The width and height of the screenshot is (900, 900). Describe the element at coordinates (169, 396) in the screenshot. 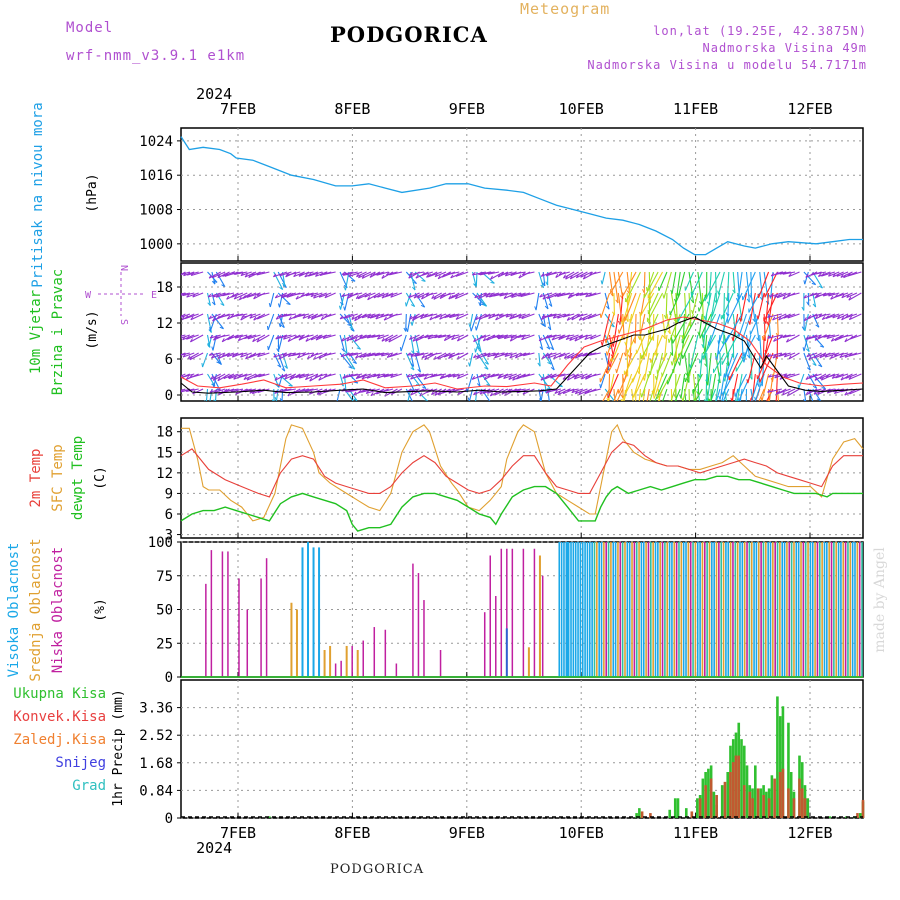

I see `y-tick-label: 0` at that location.